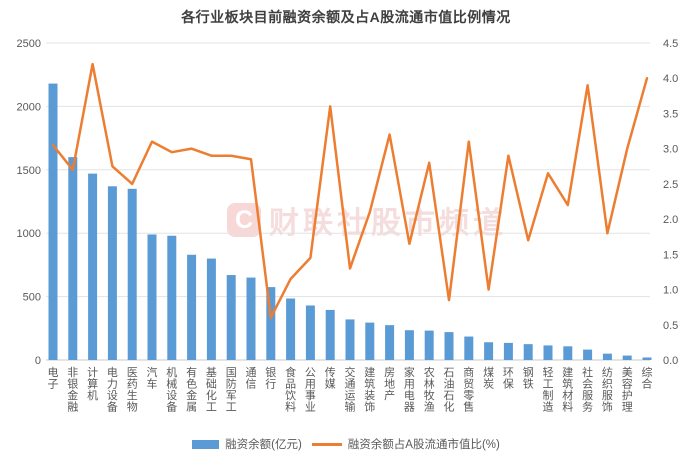 This screenshot has height=464, width=692. What do you see at coordinates (647, 358) in the screenshot?
I see `bar-综合` at bounding box center [647, 358].